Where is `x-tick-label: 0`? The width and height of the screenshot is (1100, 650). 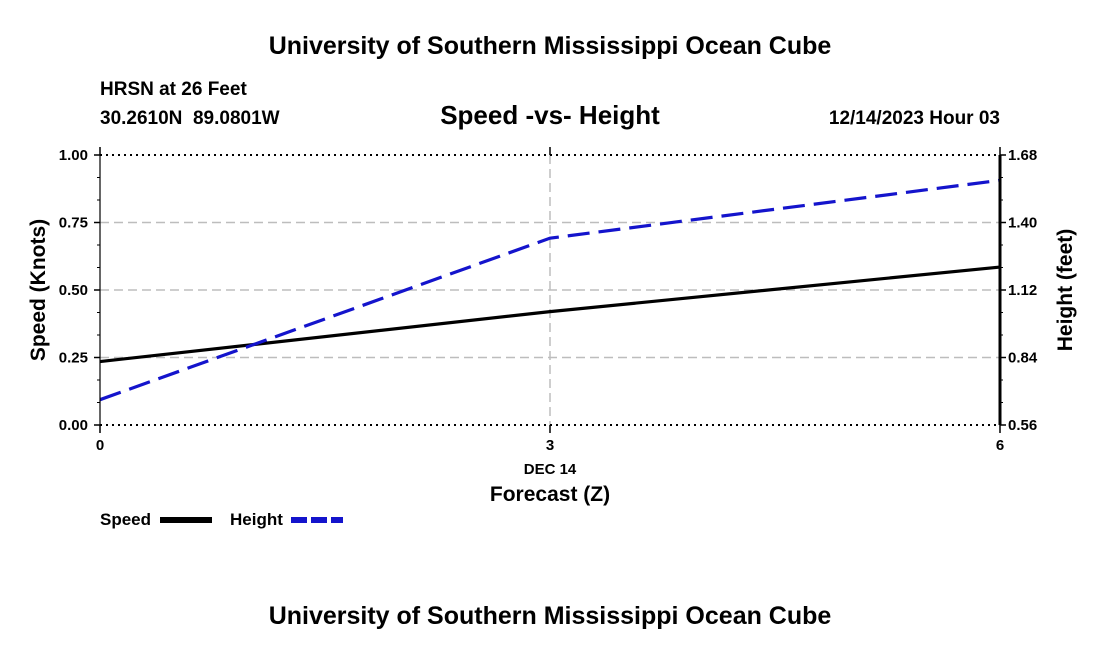 x-tick-label: 0 is located at coordinates (100, 445).